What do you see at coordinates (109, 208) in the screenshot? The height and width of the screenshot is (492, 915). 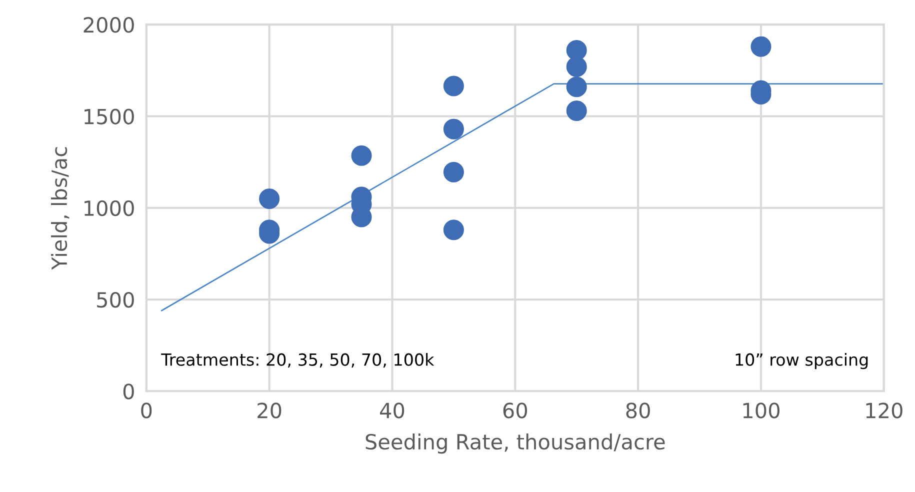 I see `y-tick-label: 1000` at bounding box center [109, 208].